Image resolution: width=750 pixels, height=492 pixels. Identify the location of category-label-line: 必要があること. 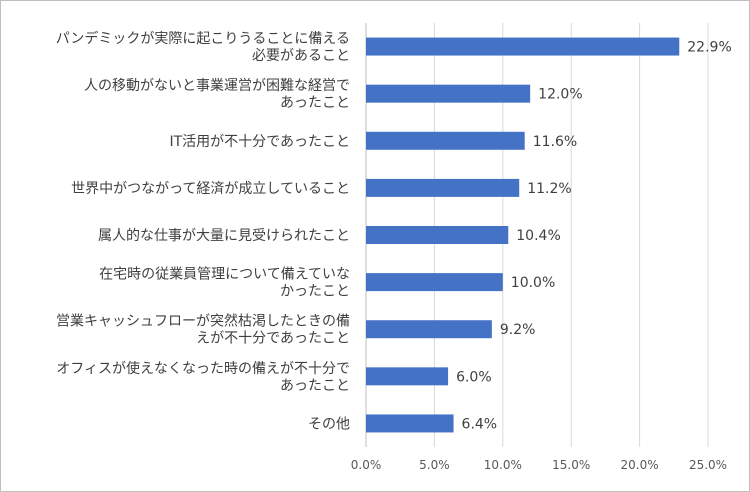
(301, 56).